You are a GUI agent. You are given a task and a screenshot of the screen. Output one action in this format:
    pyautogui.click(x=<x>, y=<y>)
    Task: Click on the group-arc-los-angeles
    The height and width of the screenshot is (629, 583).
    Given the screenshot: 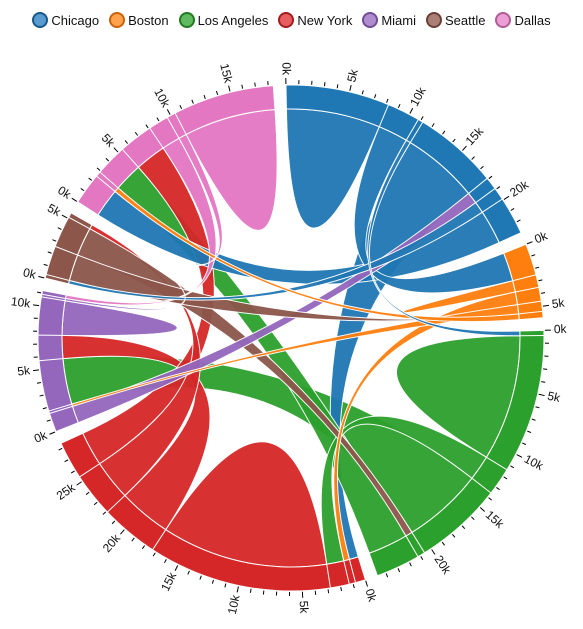 What is the action you would take?
    pyautogui.click(x=456, y=453)
    